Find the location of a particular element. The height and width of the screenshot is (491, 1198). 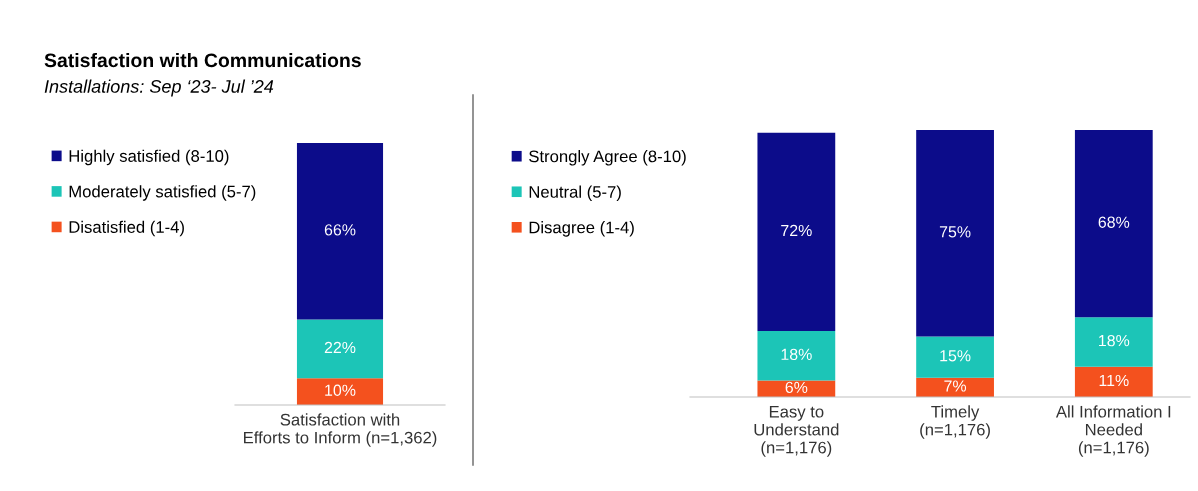

legend-label: Moderately satisfied (5-7) is located at coordinates (162, 193).